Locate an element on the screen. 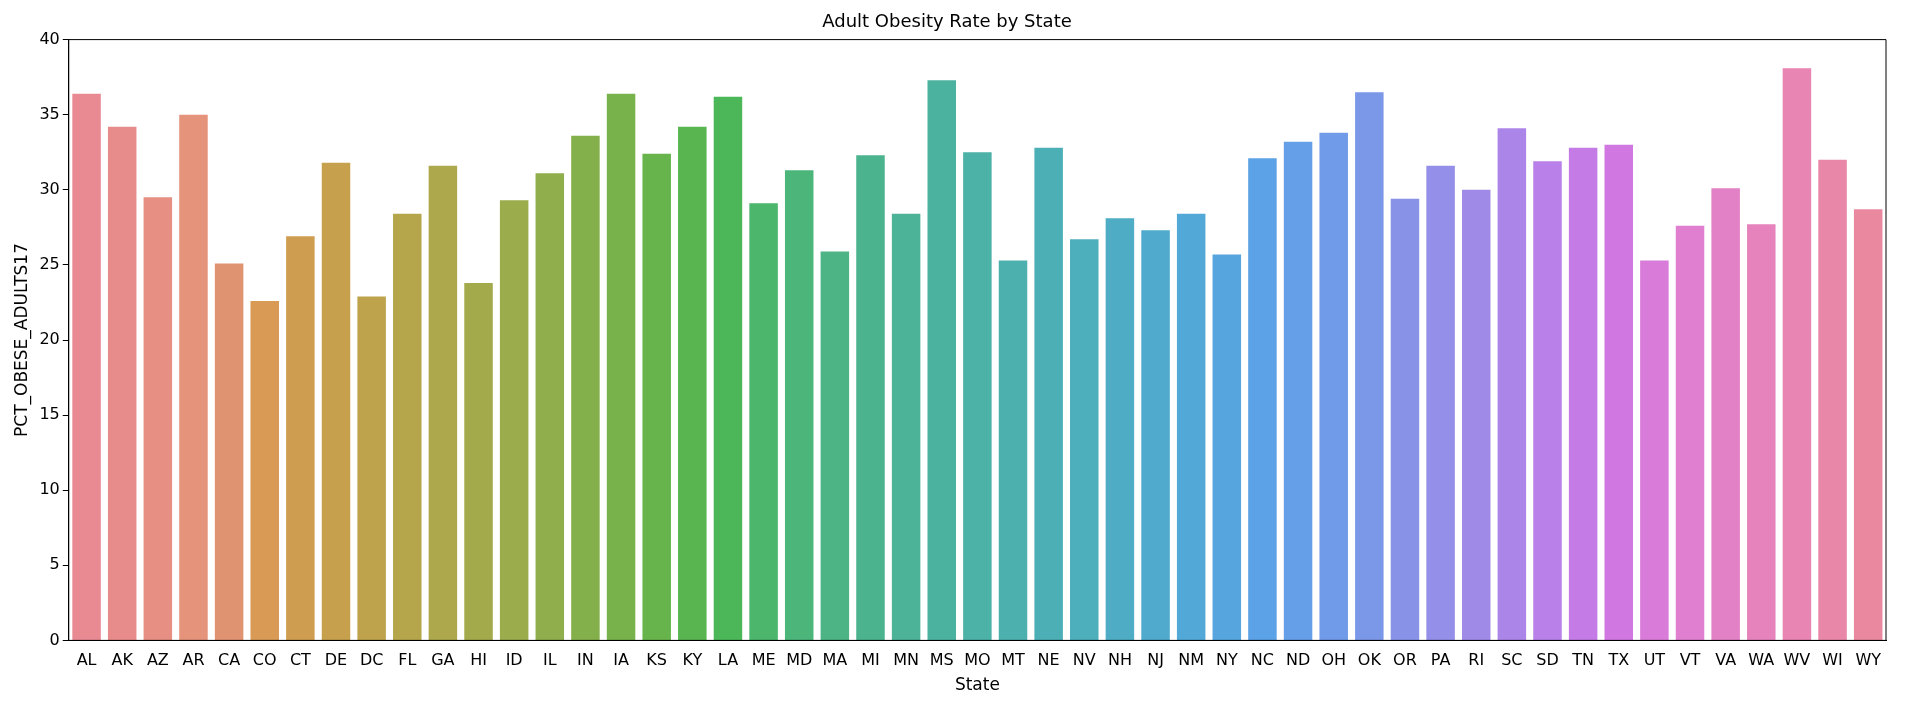 The height and width of the screenshot is (708, 1907). x-tick-label: MN is located at coordinates (906, 660).